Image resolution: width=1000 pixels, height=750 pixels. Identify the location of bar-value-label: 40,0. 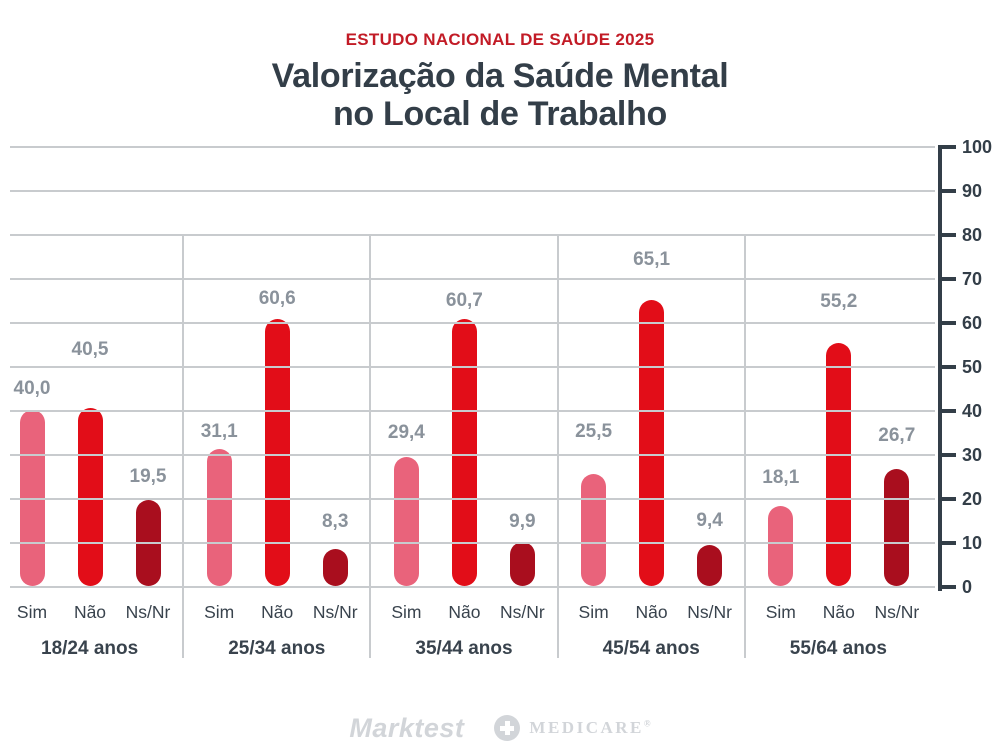
(32, 388).